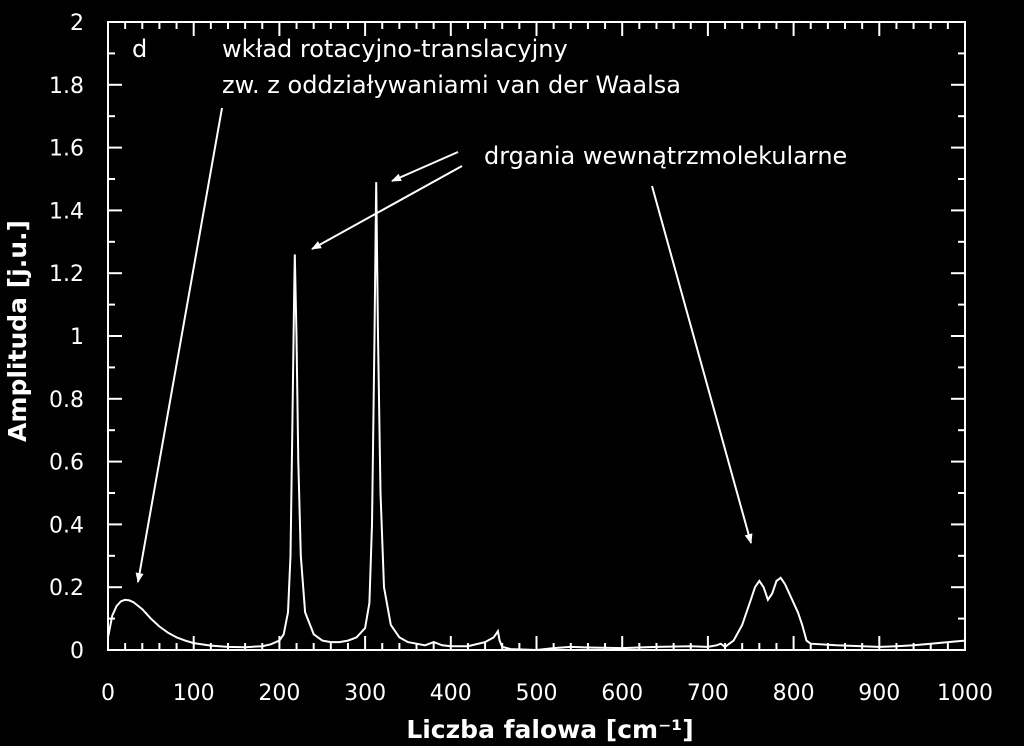 The height and width of the screenshot is (746, 1024). What do you see at coordinates (66, 588) in the screenshot?
I see `y-tick-label: 0.2` at bounding box center [66, 588].